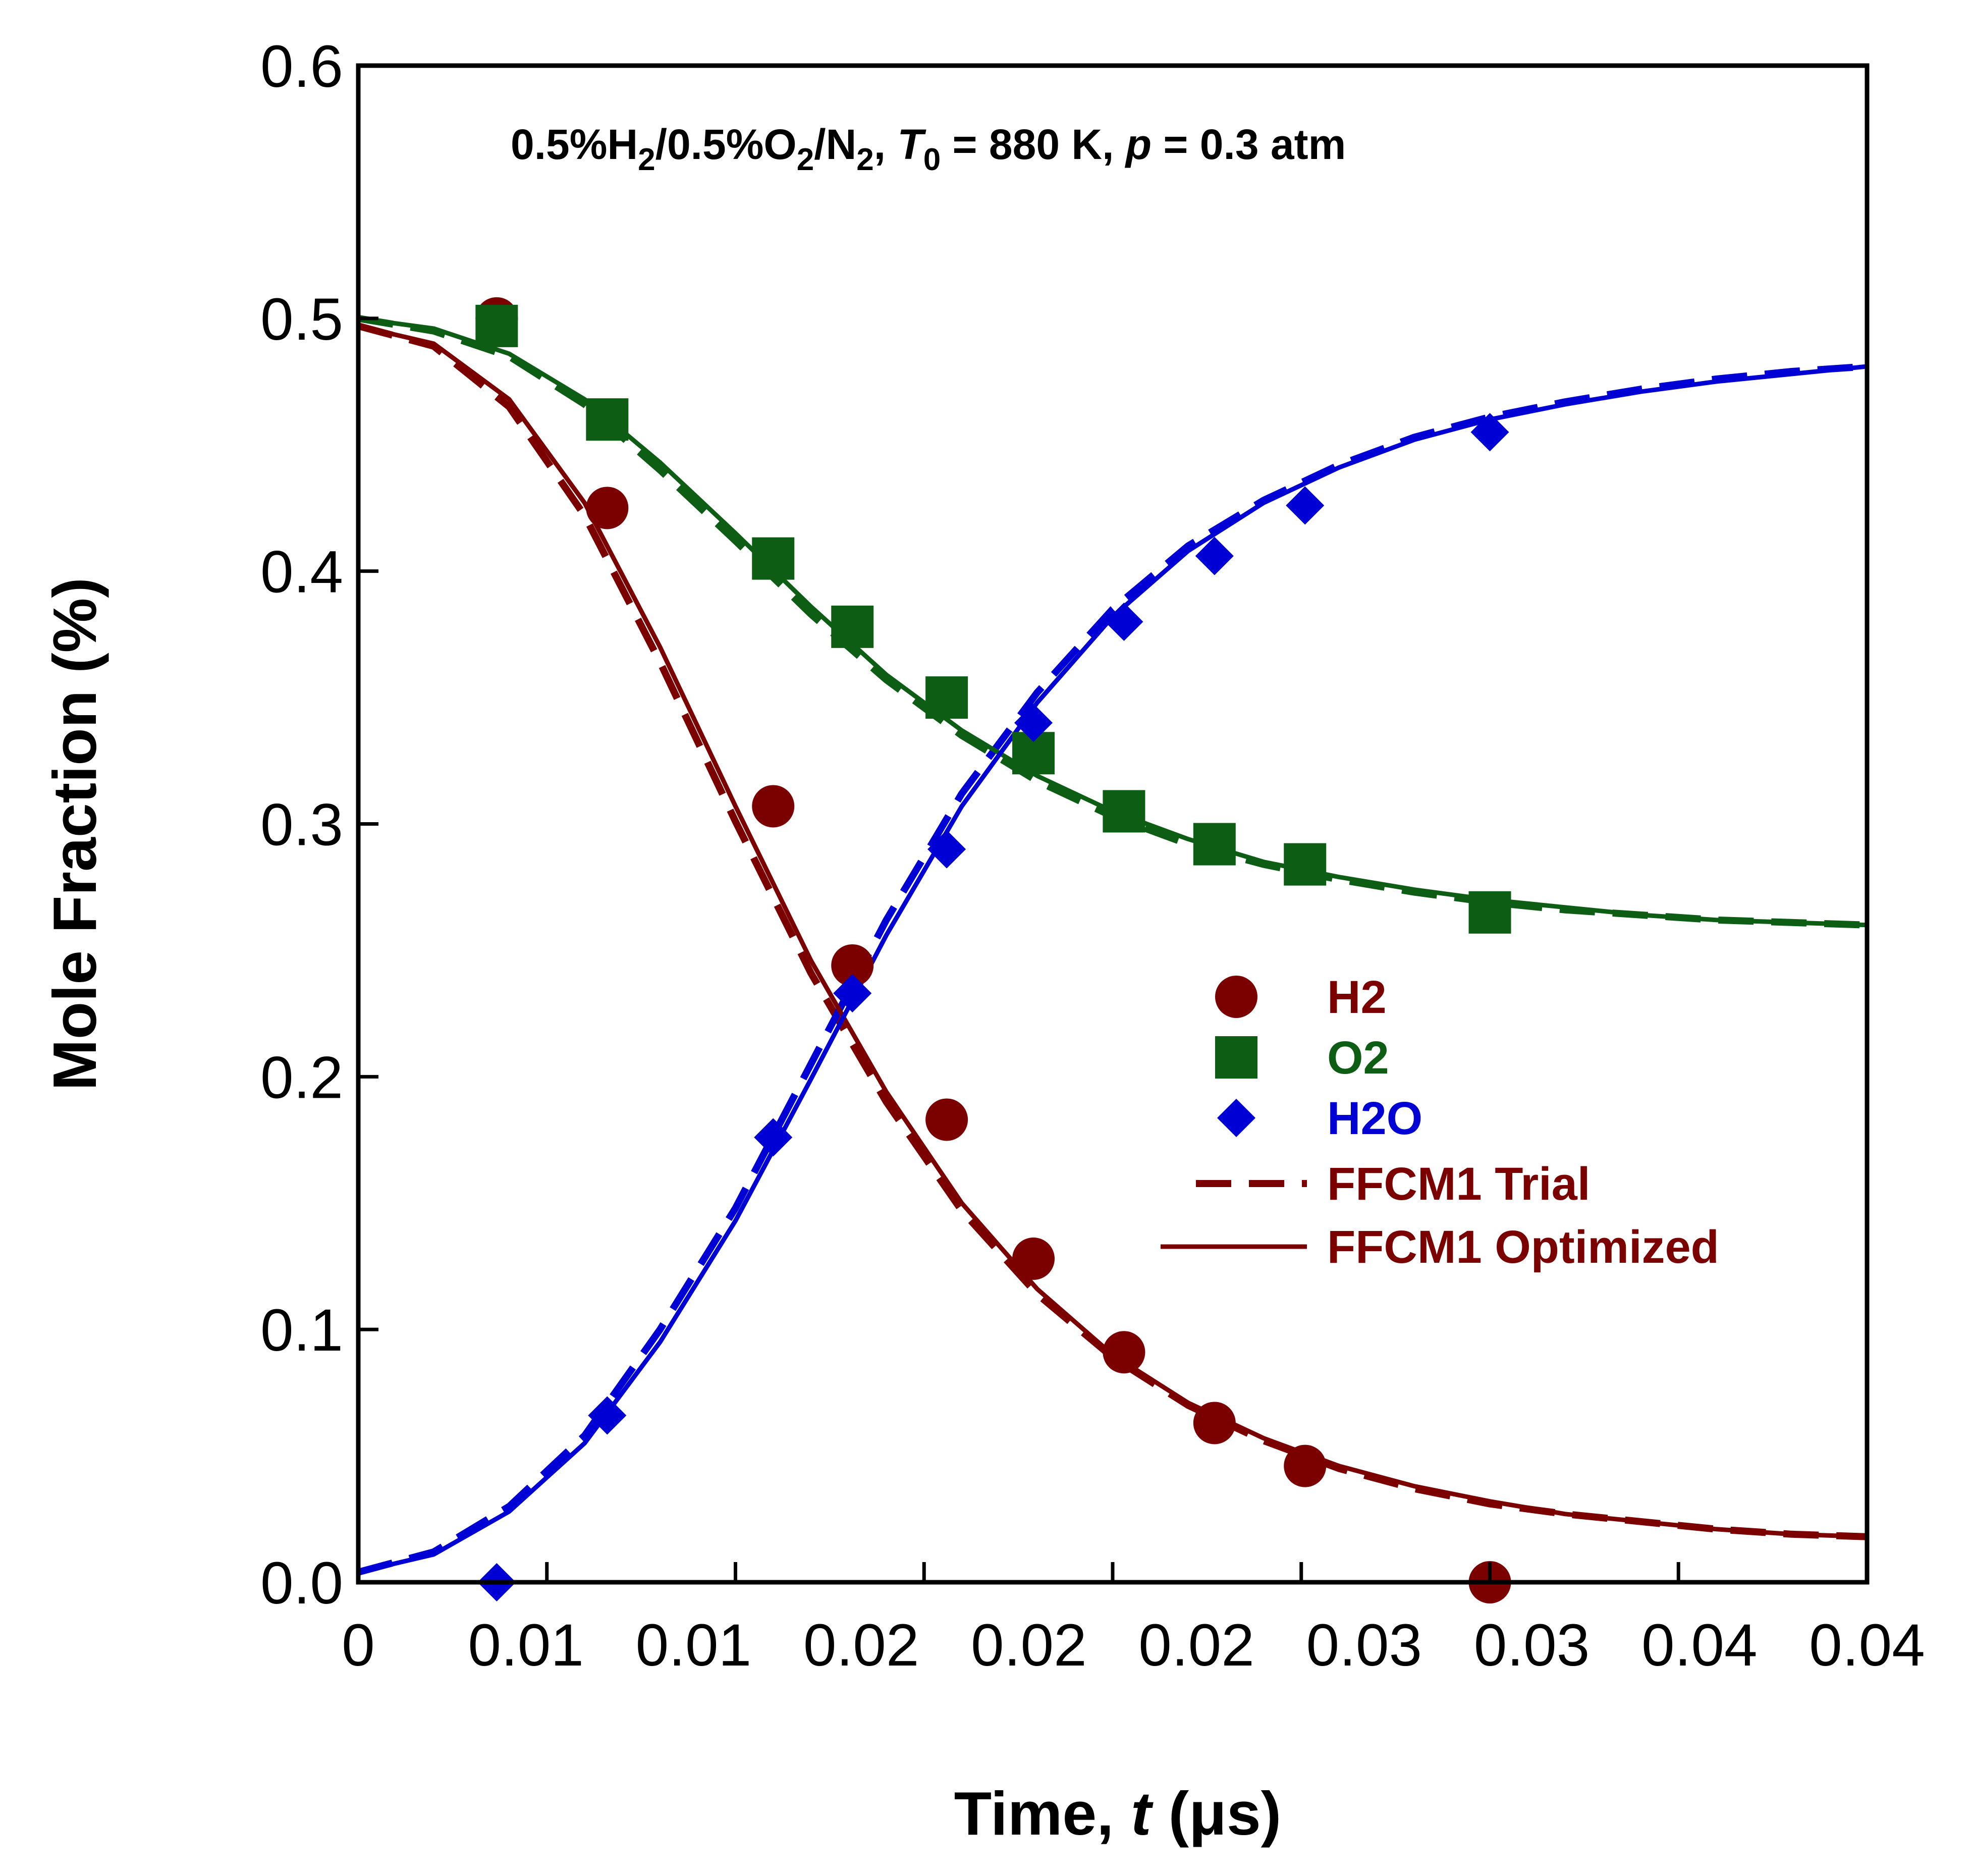 The width and height of the screenshot is (1972, 1876). I want to click on y-tick-label: 0.2, so click(301, 1077).